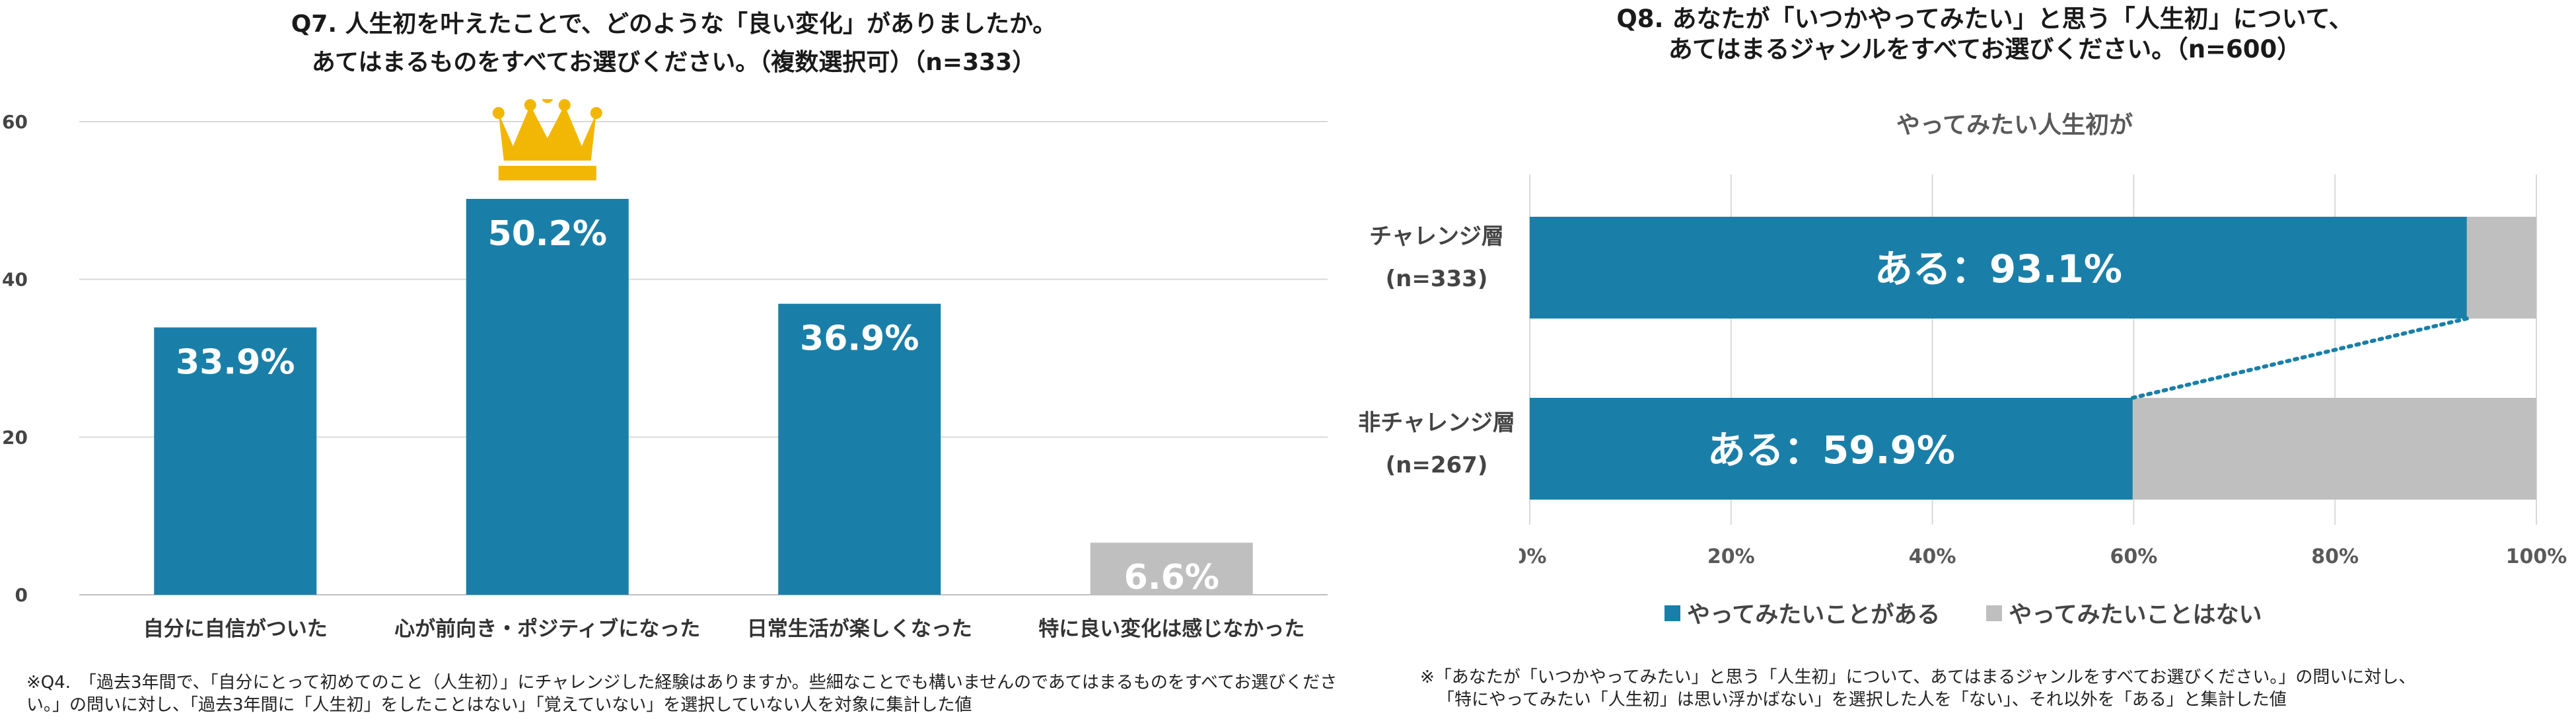 This screenshot has width=2576, height=719. Describe the element at coordinates (1672, 613) in the screenshot. I see `legend-swatch-have` at that location.